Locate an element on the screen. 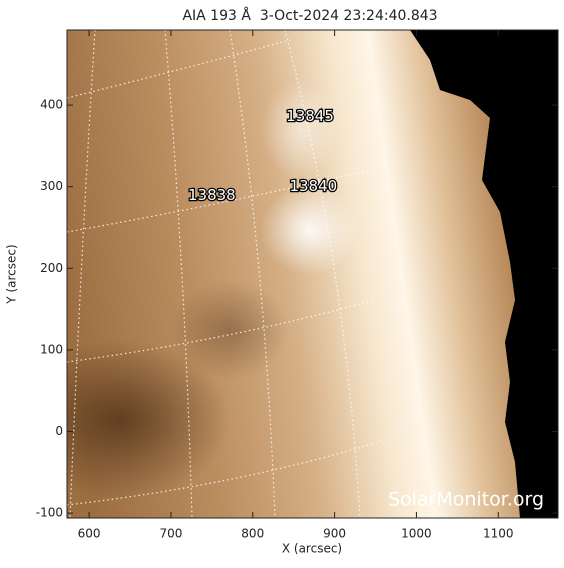 Image resolution: width=564 pixels, height=568 pixels. x-tick-label: 800 is located at coordinates (252, 534).